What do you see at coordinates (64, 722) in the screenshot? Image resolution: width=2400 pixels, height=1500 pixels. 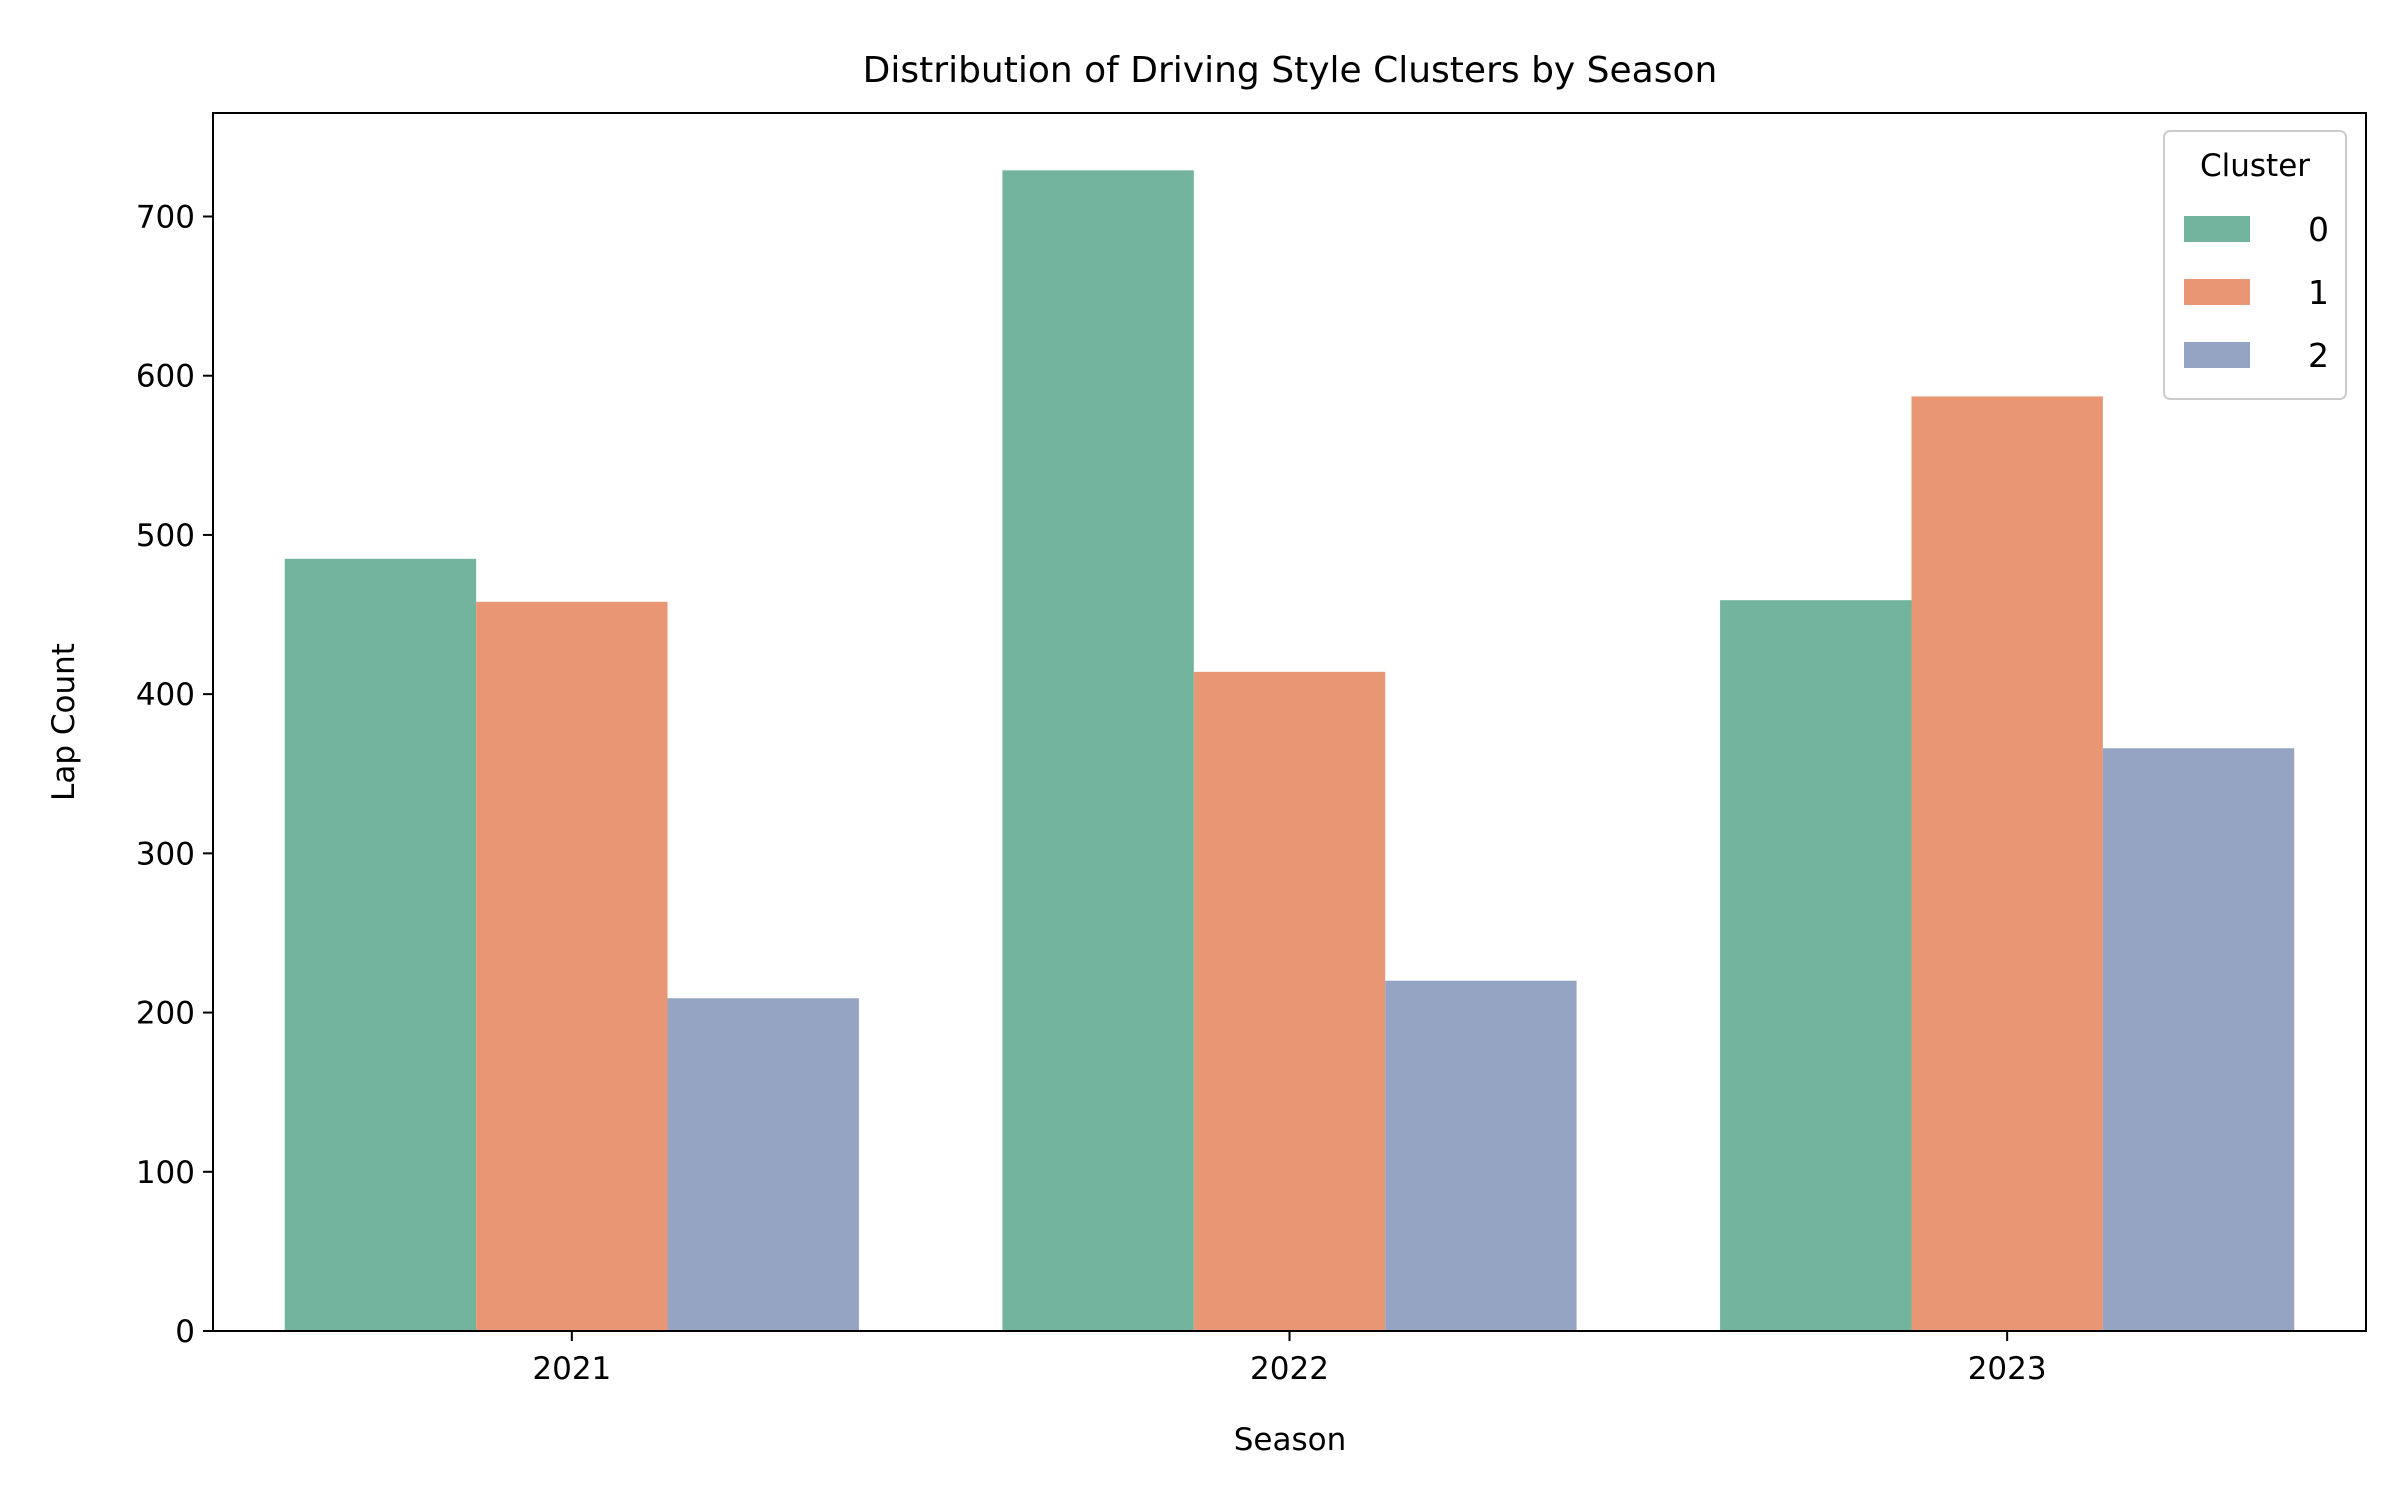 I see `y-axis-label: Lap Count` at bounding box center [64, 722].